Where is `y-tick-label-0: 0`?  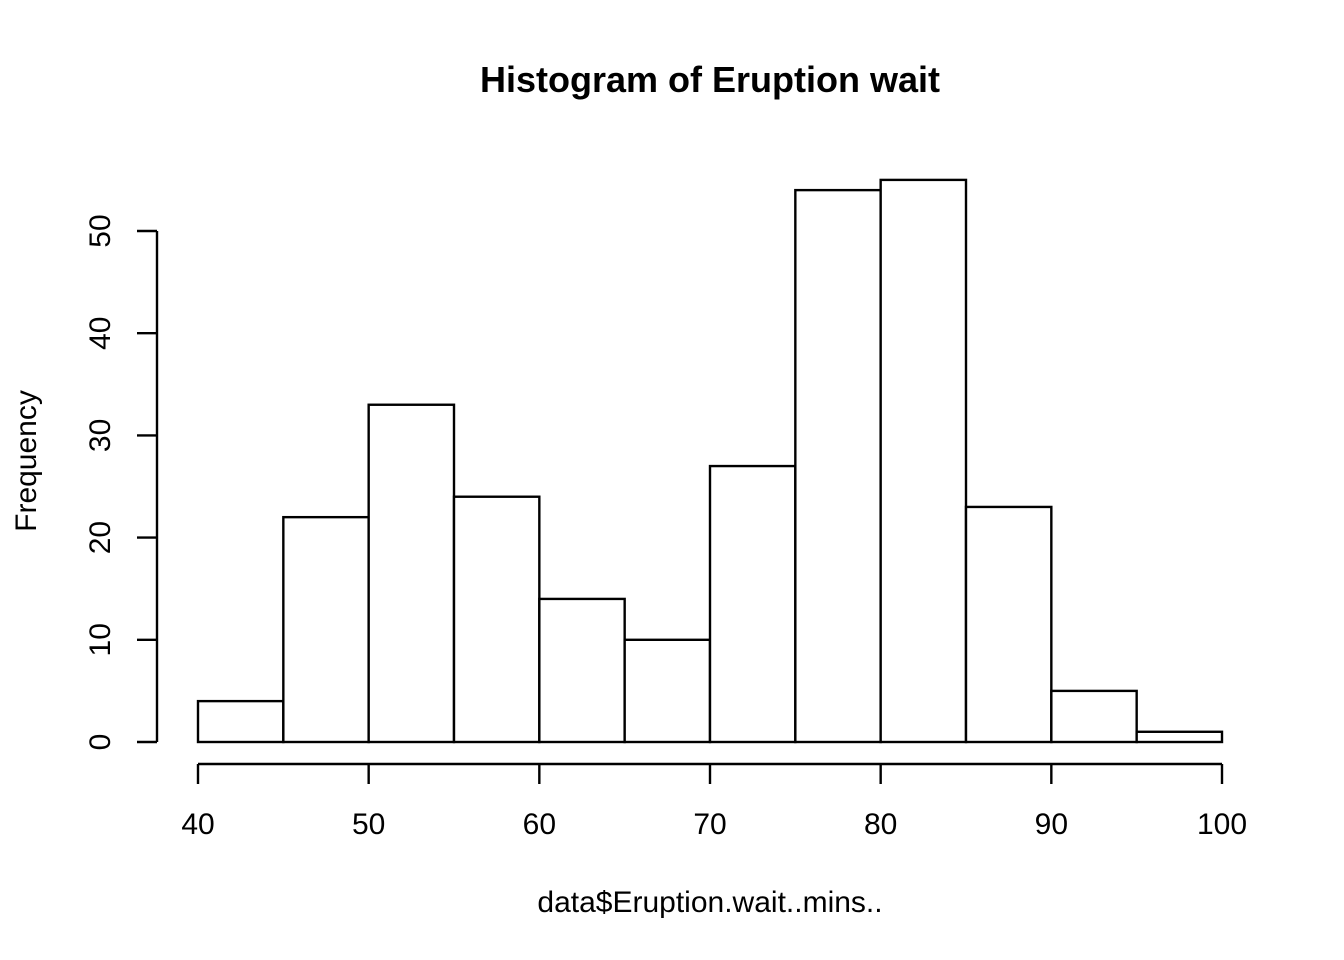
y-tick-label-0: 0 is located at coordinates (100, 742).